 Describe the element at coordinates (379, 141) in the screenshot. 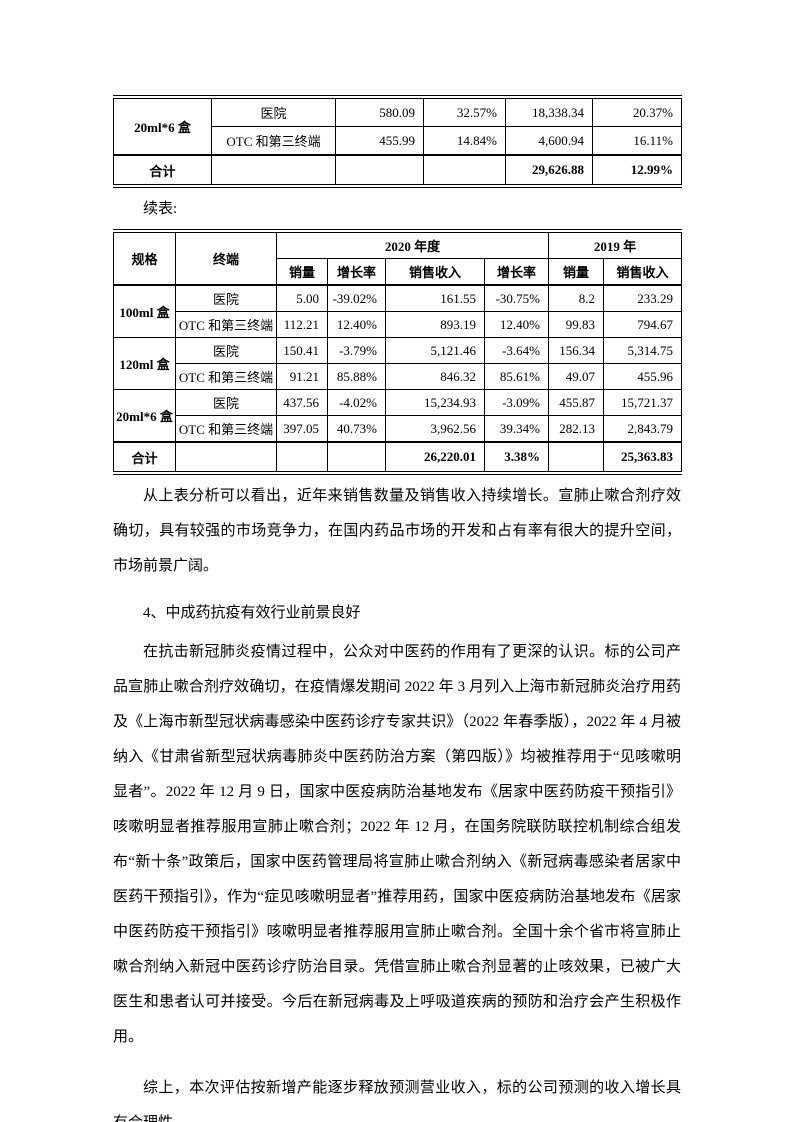

I see `cell-volume: 455.99` at that location.